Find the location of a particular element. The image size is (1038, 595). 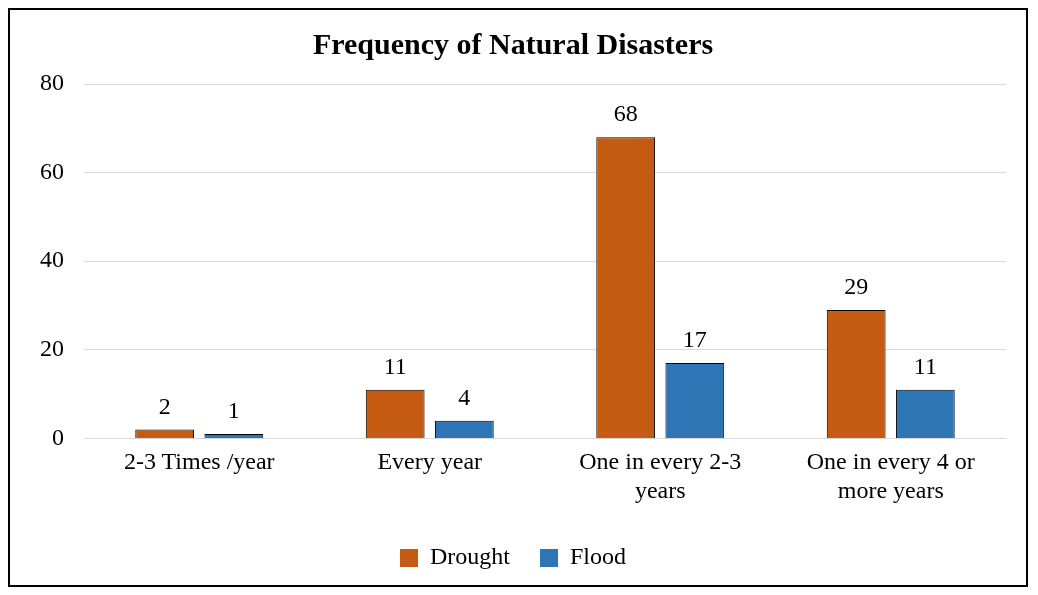

legend-label: Drought is located at coordinates (470, 556).